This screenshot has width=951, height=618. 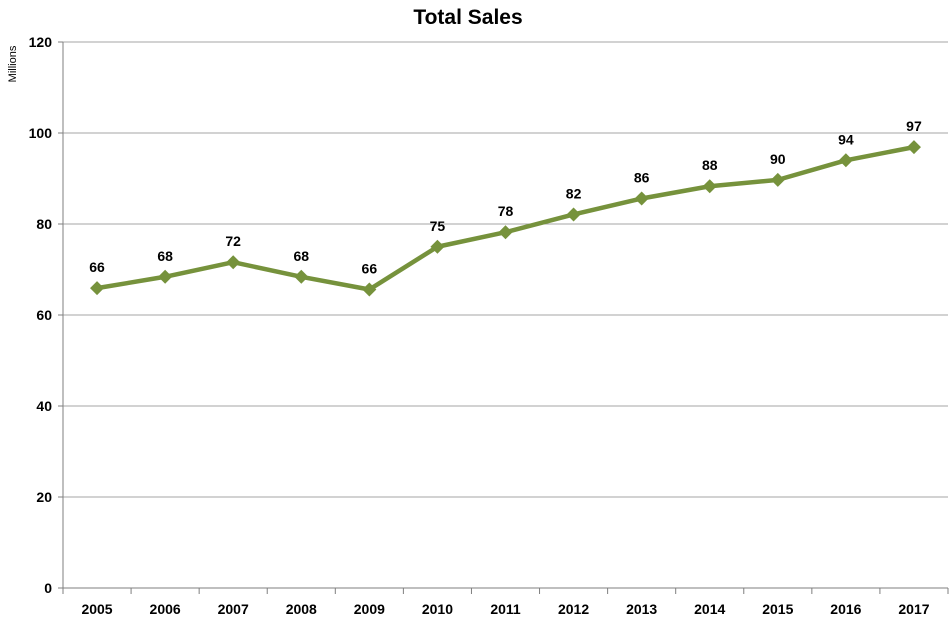 I want to click on x-tick-label: 2014, so click(x=709, y=609).